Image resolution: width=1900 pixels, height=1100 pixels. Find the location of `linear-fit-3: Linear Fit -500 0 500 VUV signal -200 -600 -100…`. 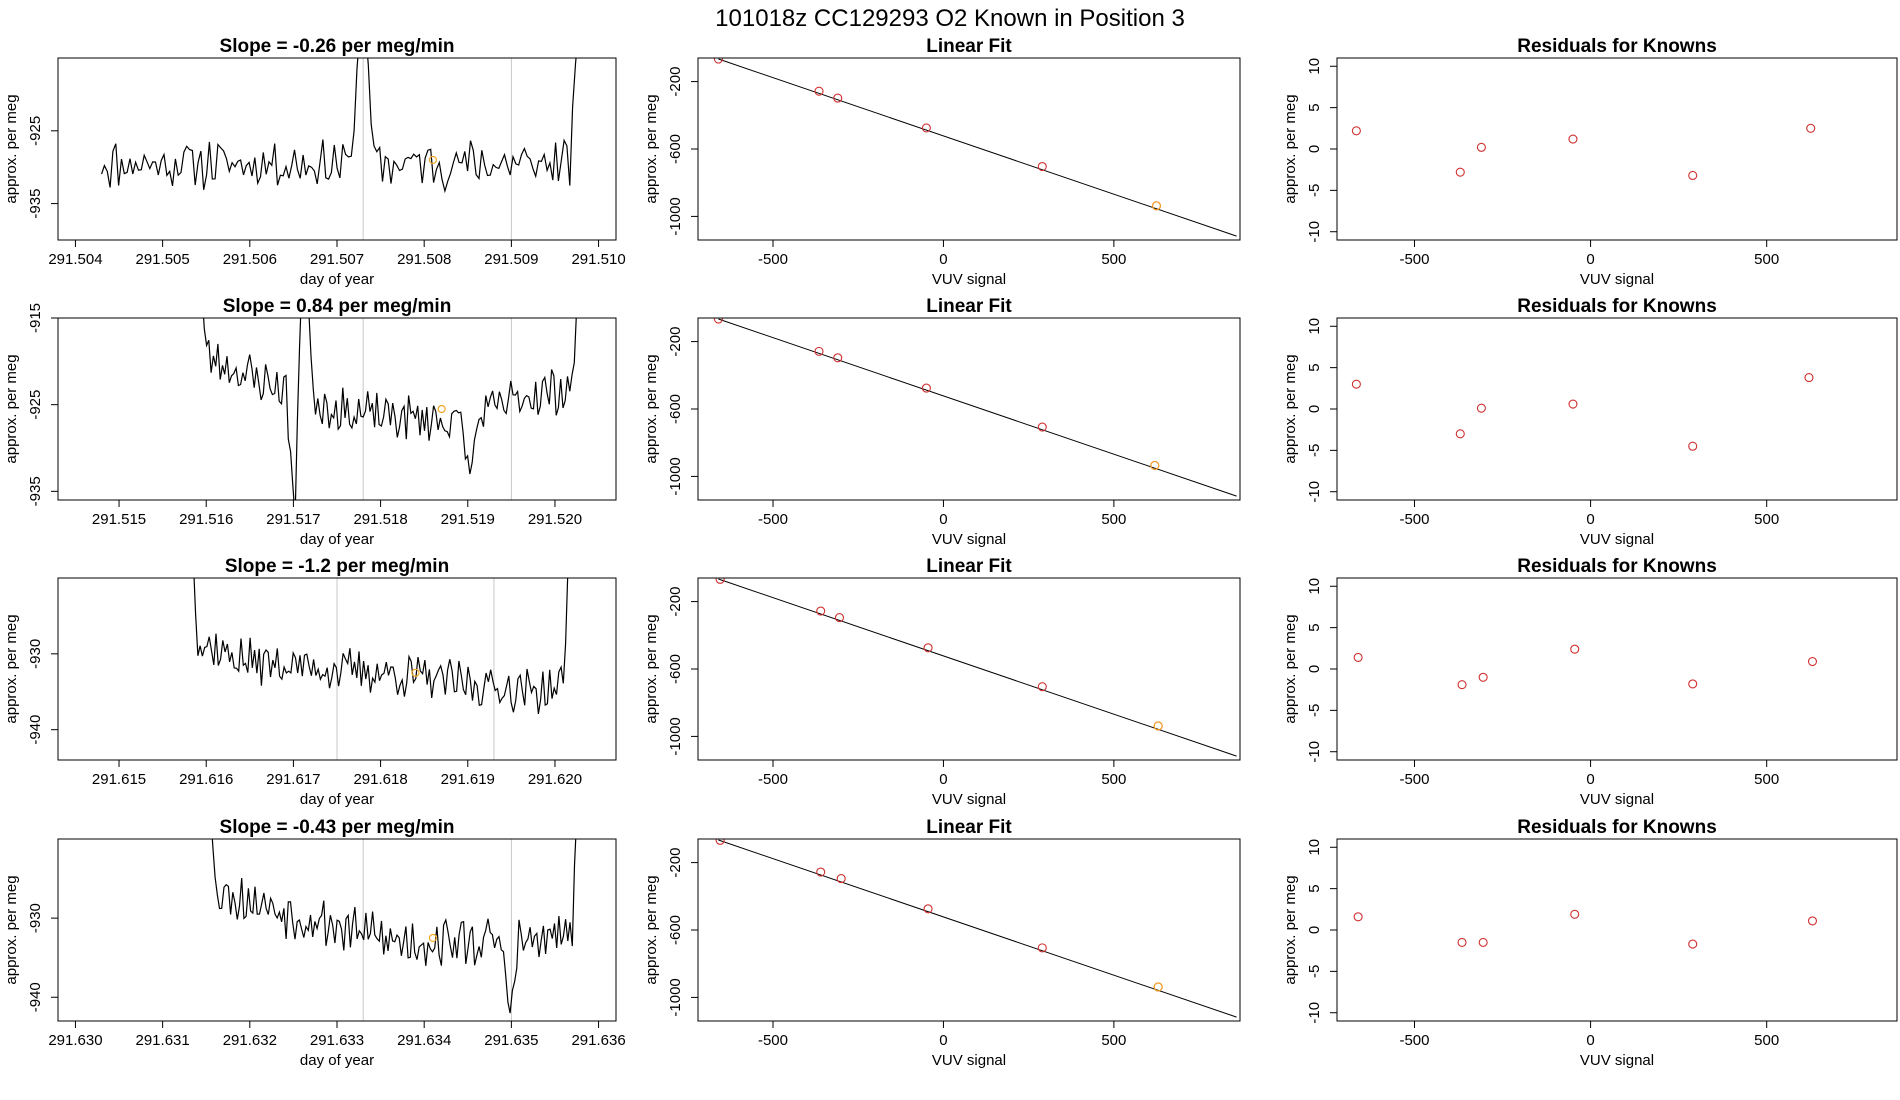

linear-fit-3: Linear Fit -500 0 500 VUV signal -200 -600 -100… is located at coordinates (942, 682).